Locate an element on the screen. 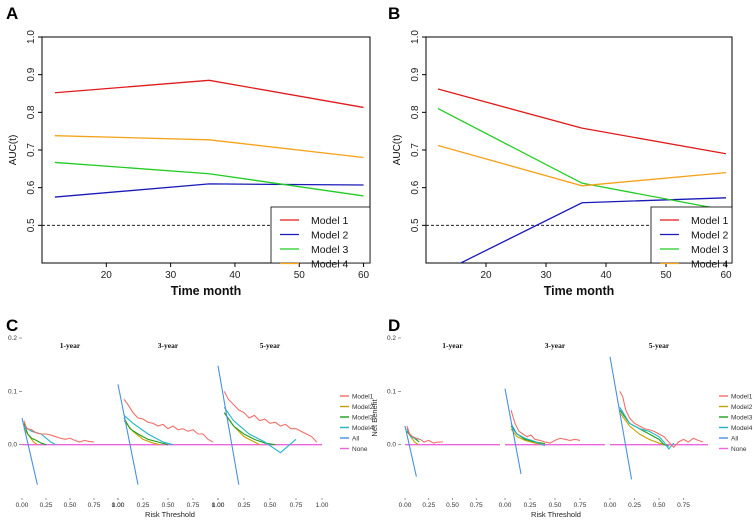  y-axis-label: AUC(t) is located at coordinates (397, 150).